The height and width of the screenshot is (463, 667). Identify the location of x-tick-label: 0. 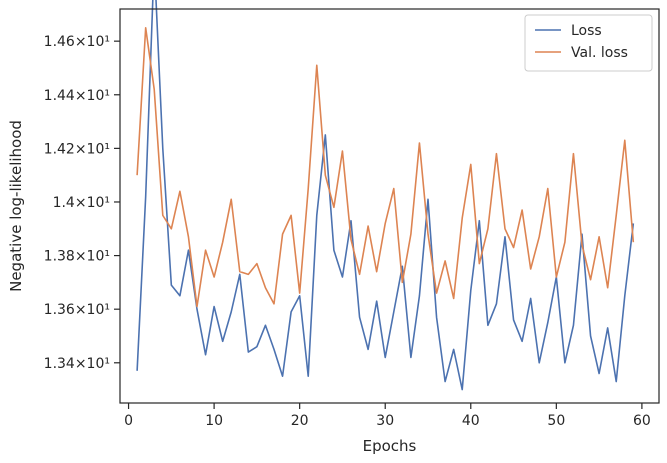
(128, 421).